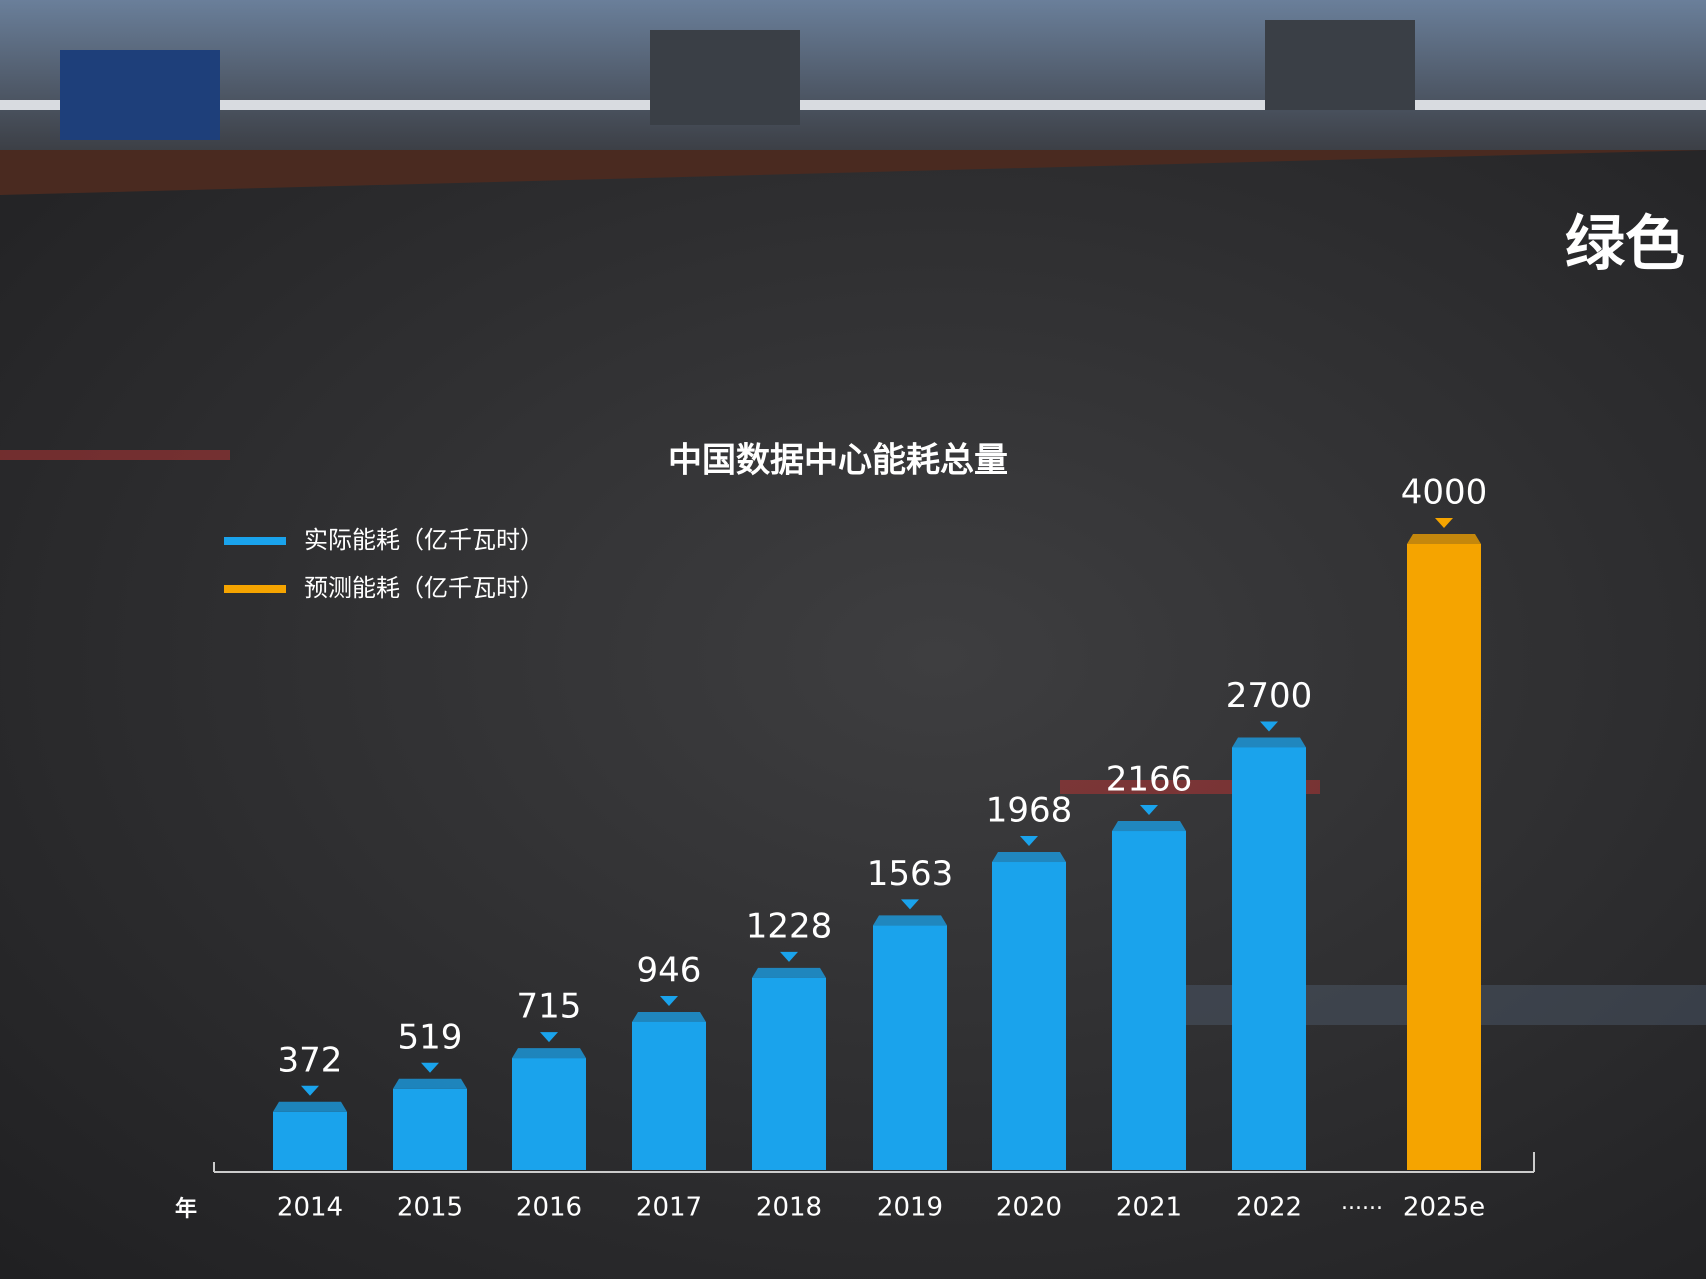 This screenshot has height=1279, width=1706. I want to click on x-tick-label: 2017, so click(669, 1208).